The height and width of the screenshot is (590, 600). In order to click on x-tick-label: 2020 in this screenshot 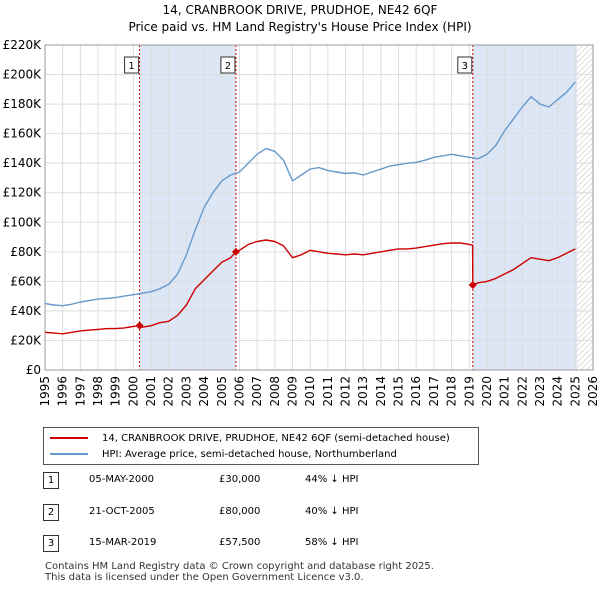, I will do `click(487, 391)`.